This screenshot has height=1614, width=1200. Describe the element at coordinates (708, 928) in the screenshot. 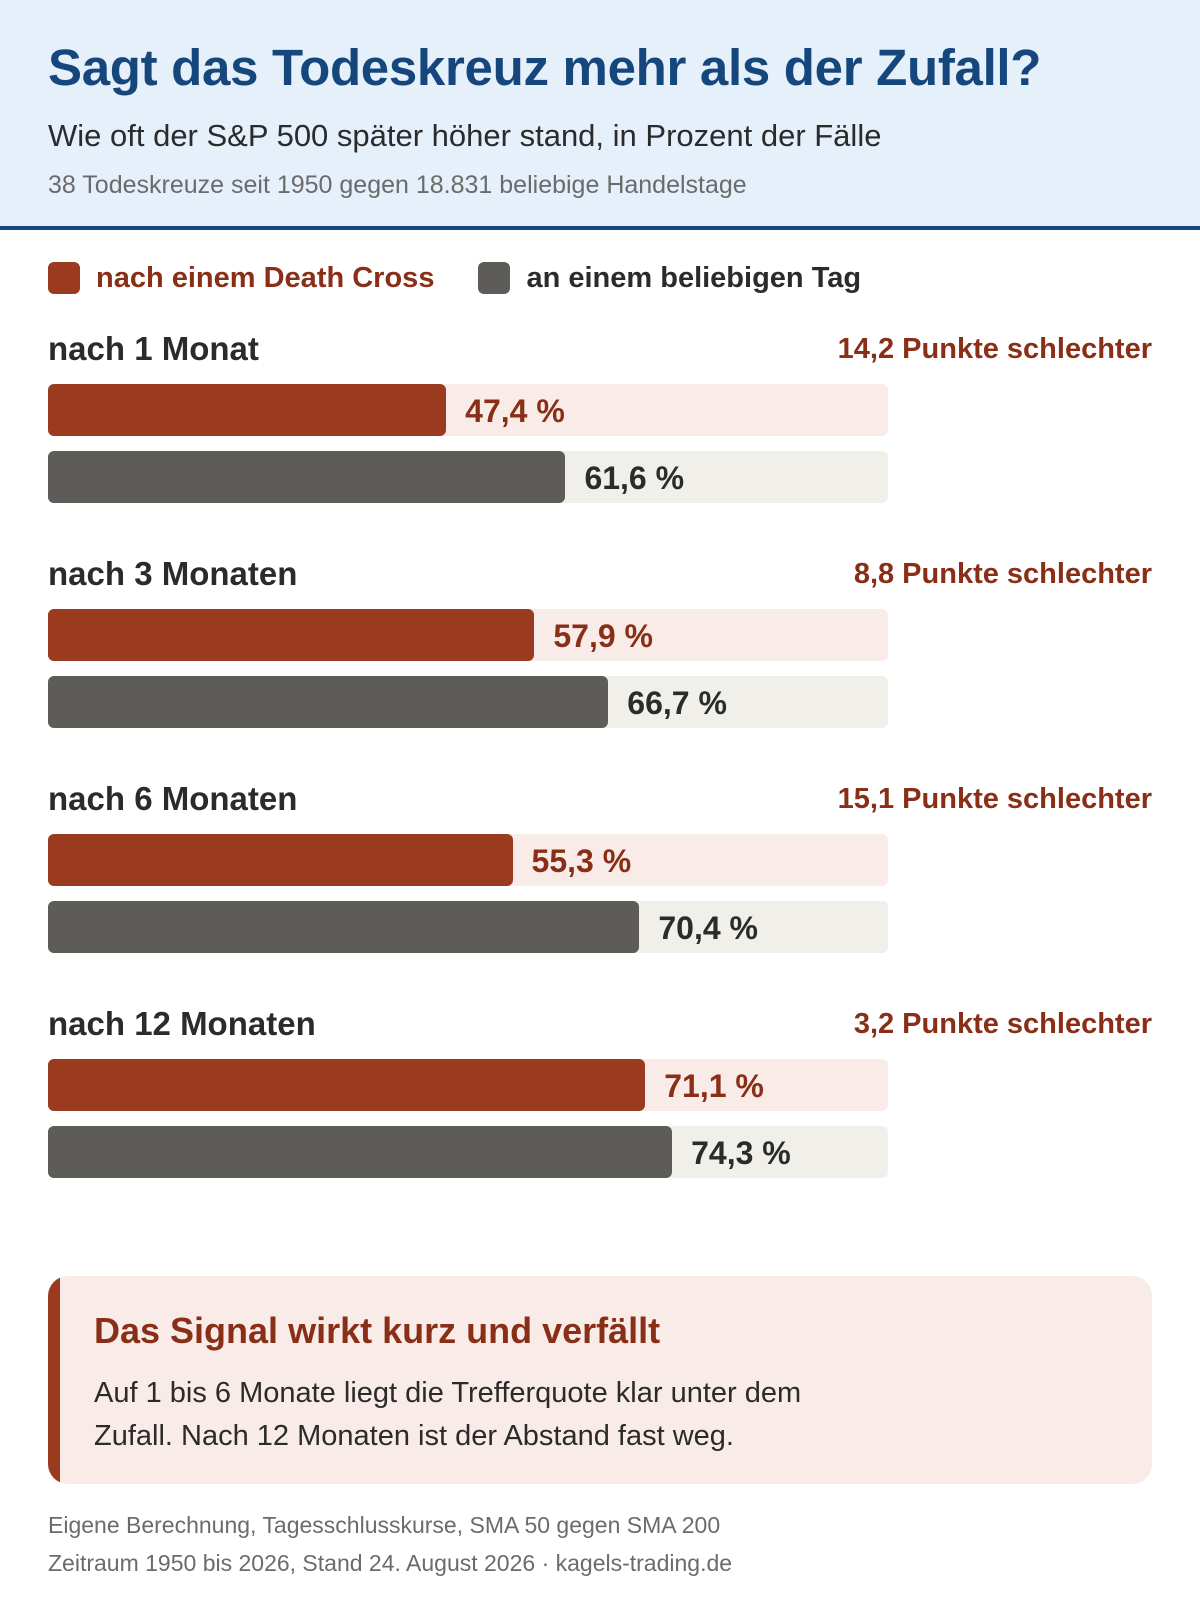

I see `value-label-random-day: 70,4 %` at that location.